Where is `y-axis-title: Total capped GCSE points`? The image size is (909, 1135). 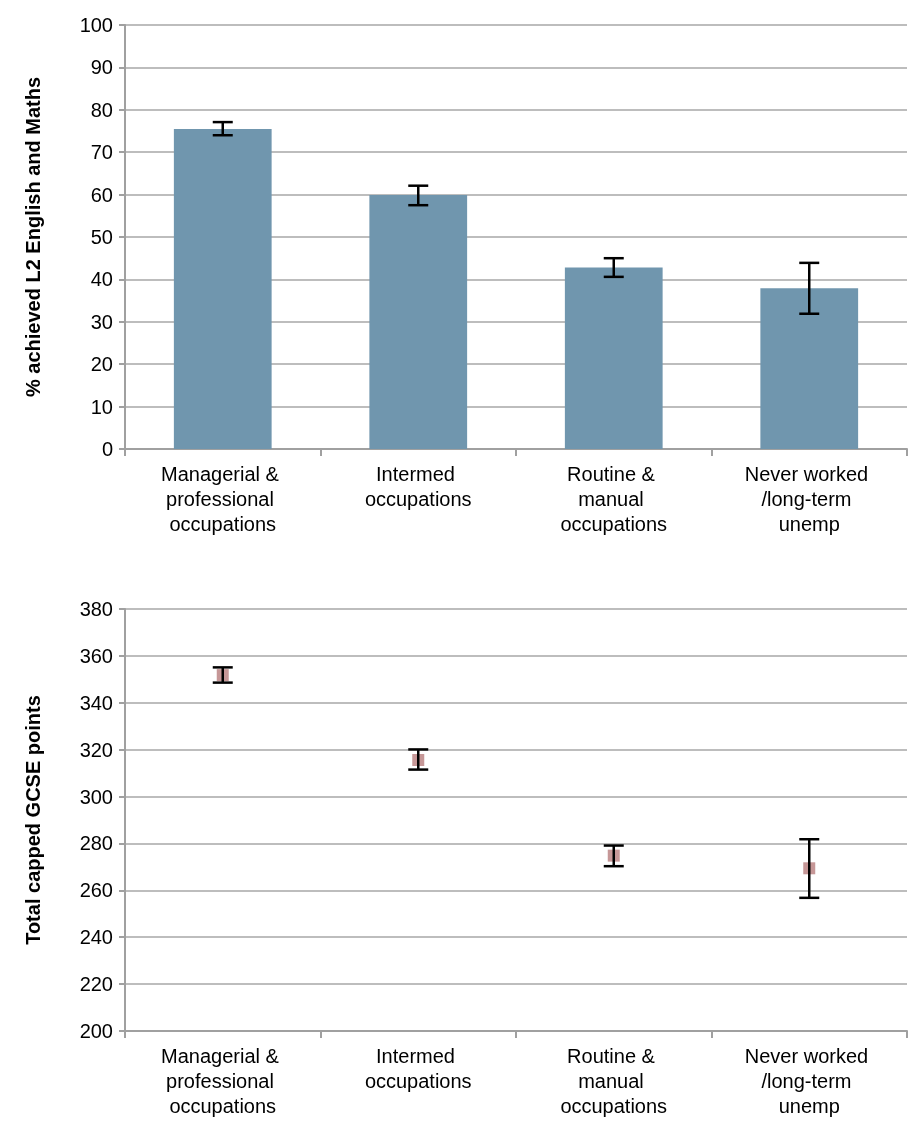
y-axis-title: Total capped GCSE points is located at coordinates (33, 820).